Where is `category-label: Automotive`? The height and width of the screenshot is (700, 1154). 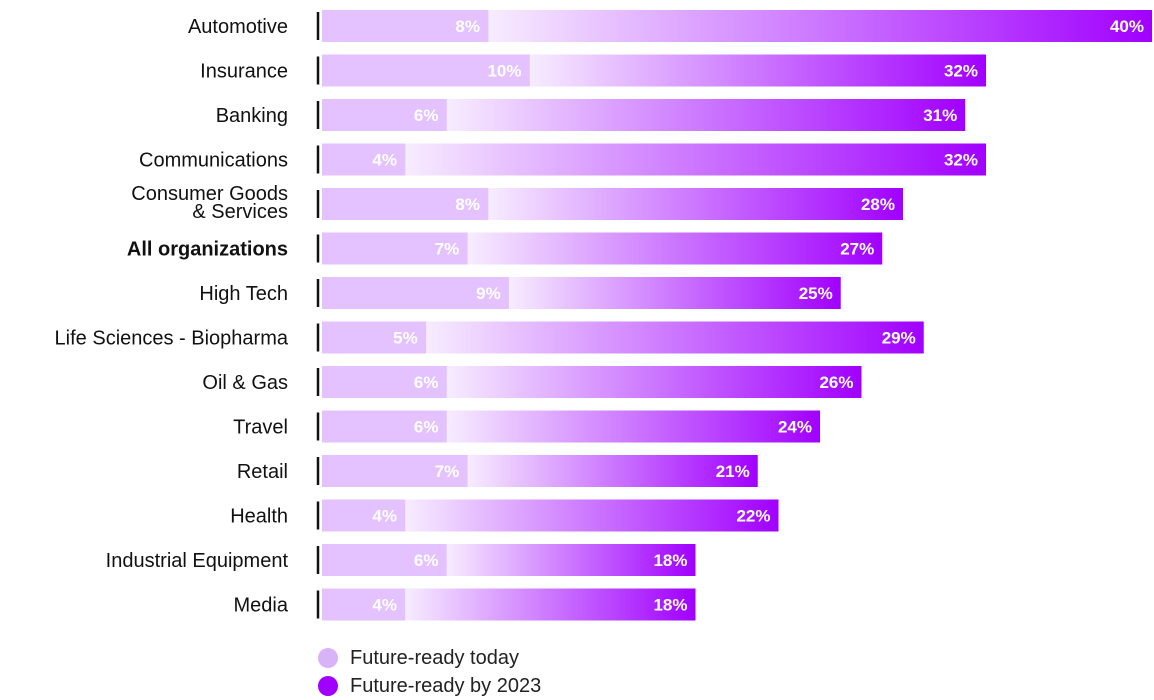
category-label: Automotive is located at coordinates (238, 27).